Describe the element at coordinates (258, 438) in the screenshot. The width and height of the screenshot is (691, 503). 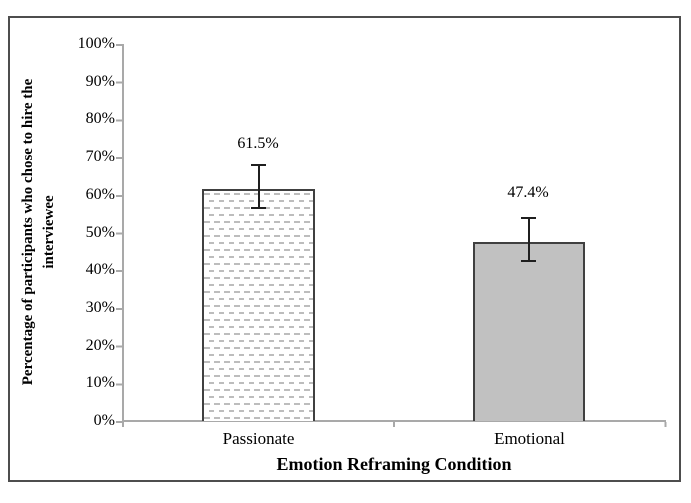
I see `x-category-passionate: Passionate` at that location.